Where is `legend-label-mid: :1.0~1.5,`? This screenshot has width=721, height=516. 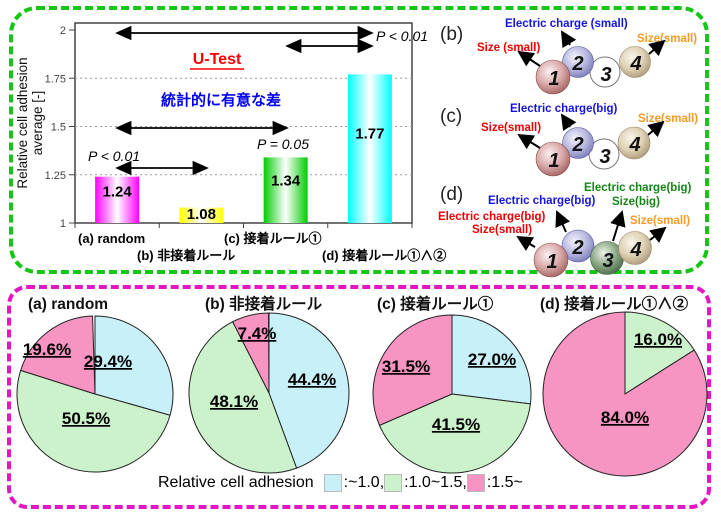
legend-label-mid: :1.0~1.5, is located at coordinates (435, 482).